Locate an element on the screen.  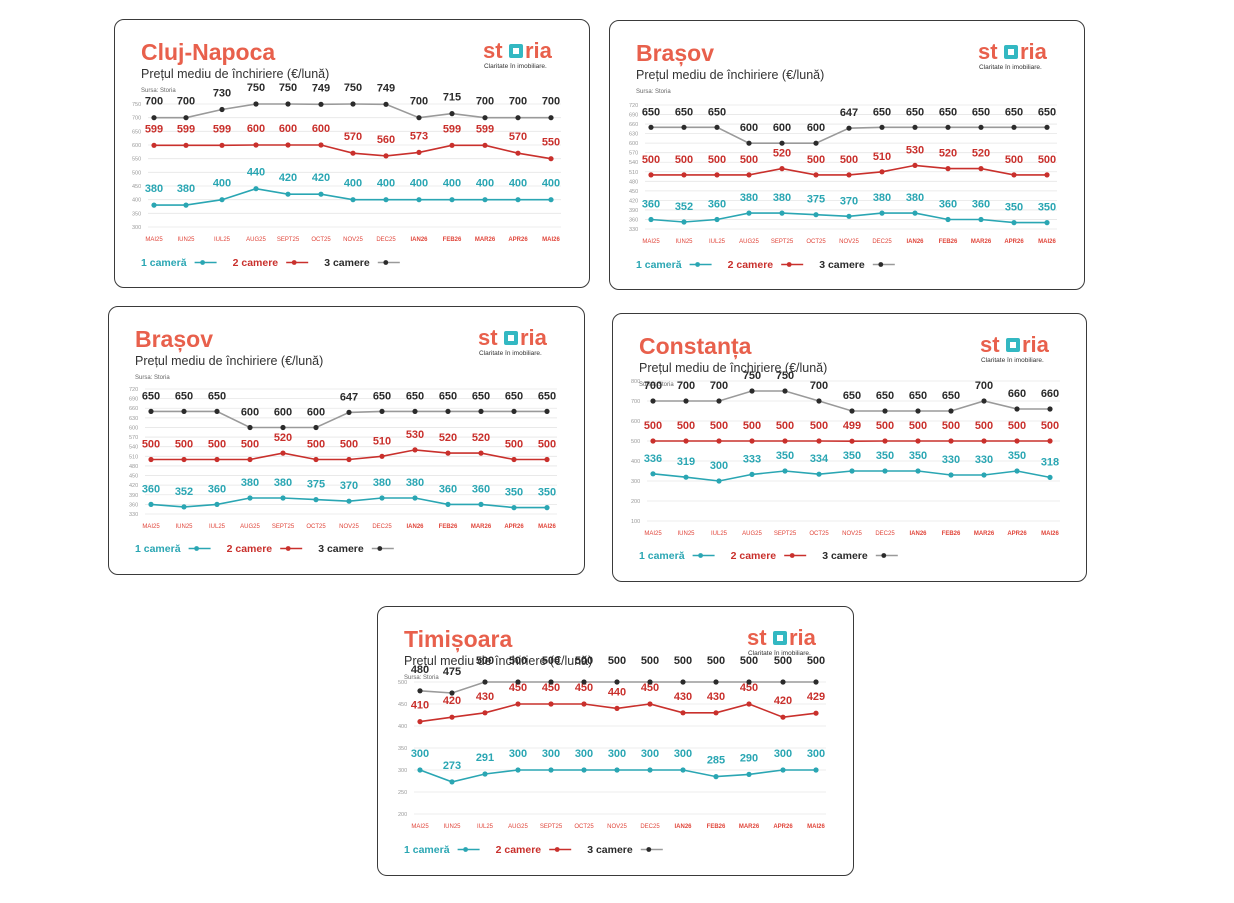
y-tick-label: 350 is located at coordinates (402, 749).